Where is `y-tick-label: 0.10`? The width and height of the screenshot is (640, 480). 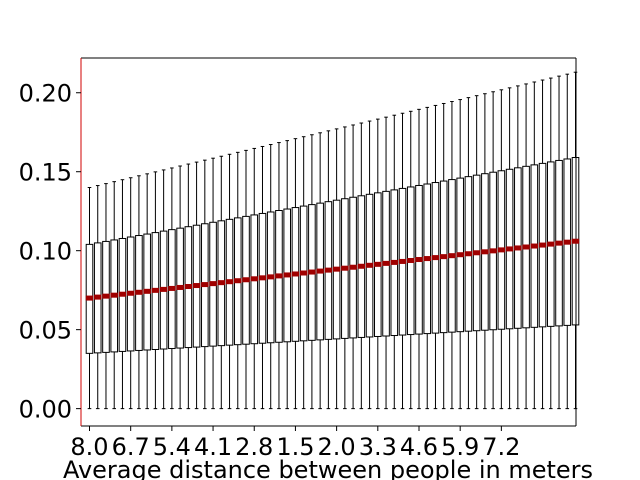
y-tick-label: 0.10 is located at coordinates (45, 252).